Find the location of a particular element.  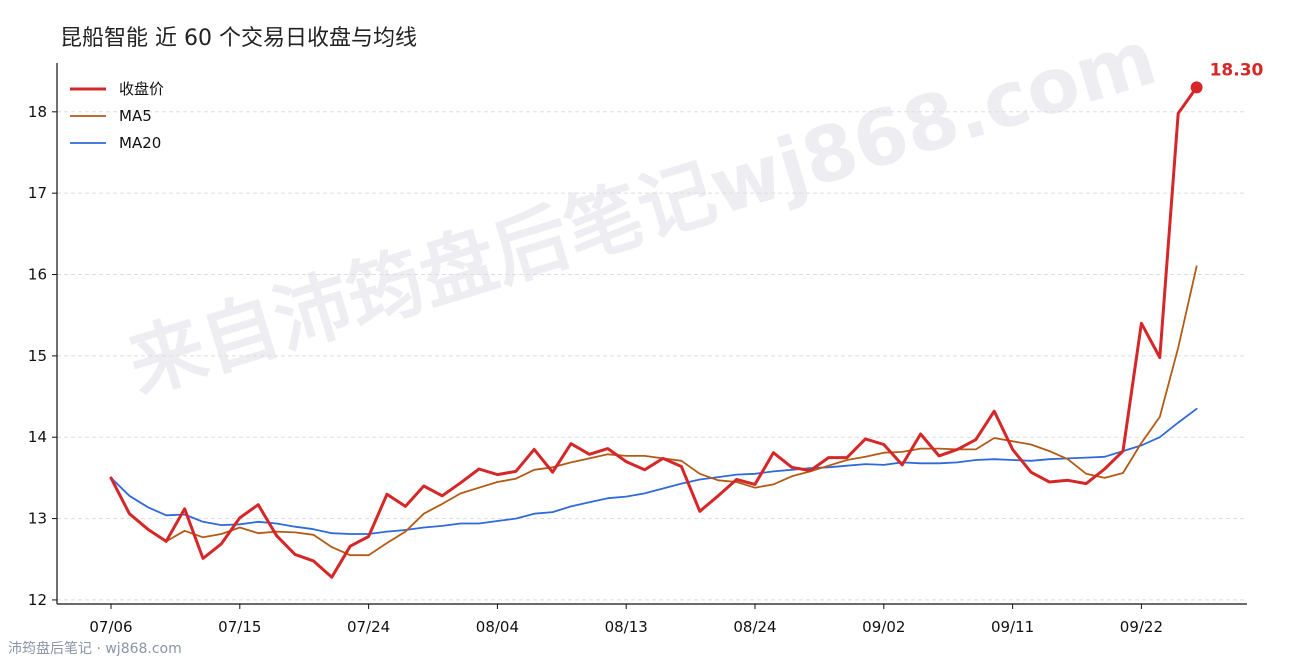

x-tick-label: 07/15 is located at coordinates (239, 627).